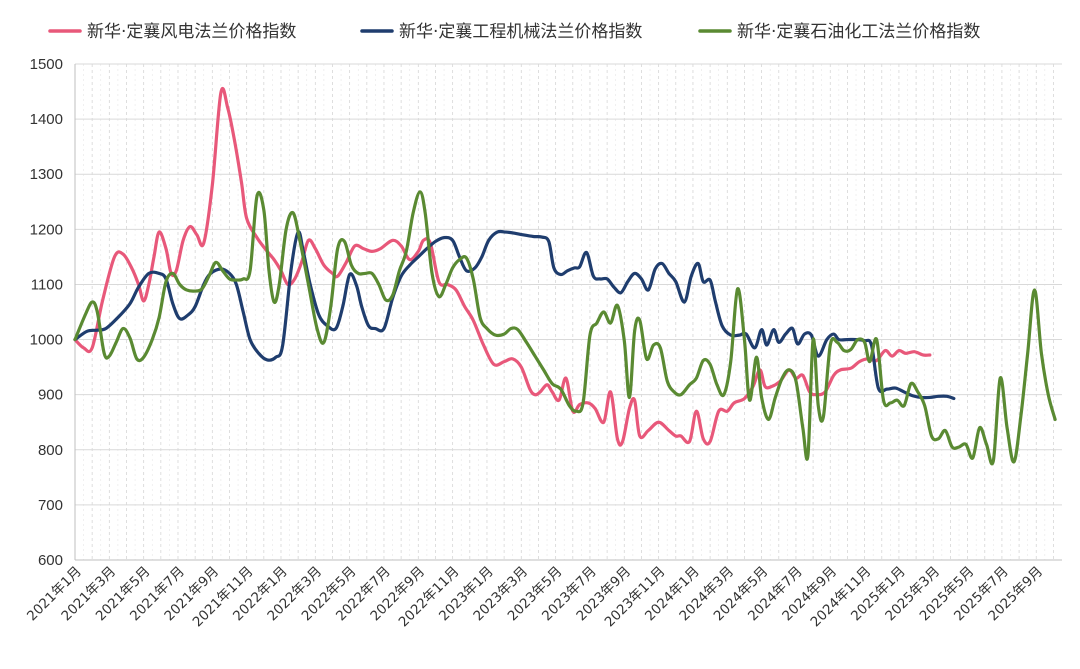  What do you see at coordinates (46, 312) in the screenshot?
I see `y-axis-ticks: 600 700 800 900 1000 1100 1200 1300 1400 1500` at bounding box center [46, 312].